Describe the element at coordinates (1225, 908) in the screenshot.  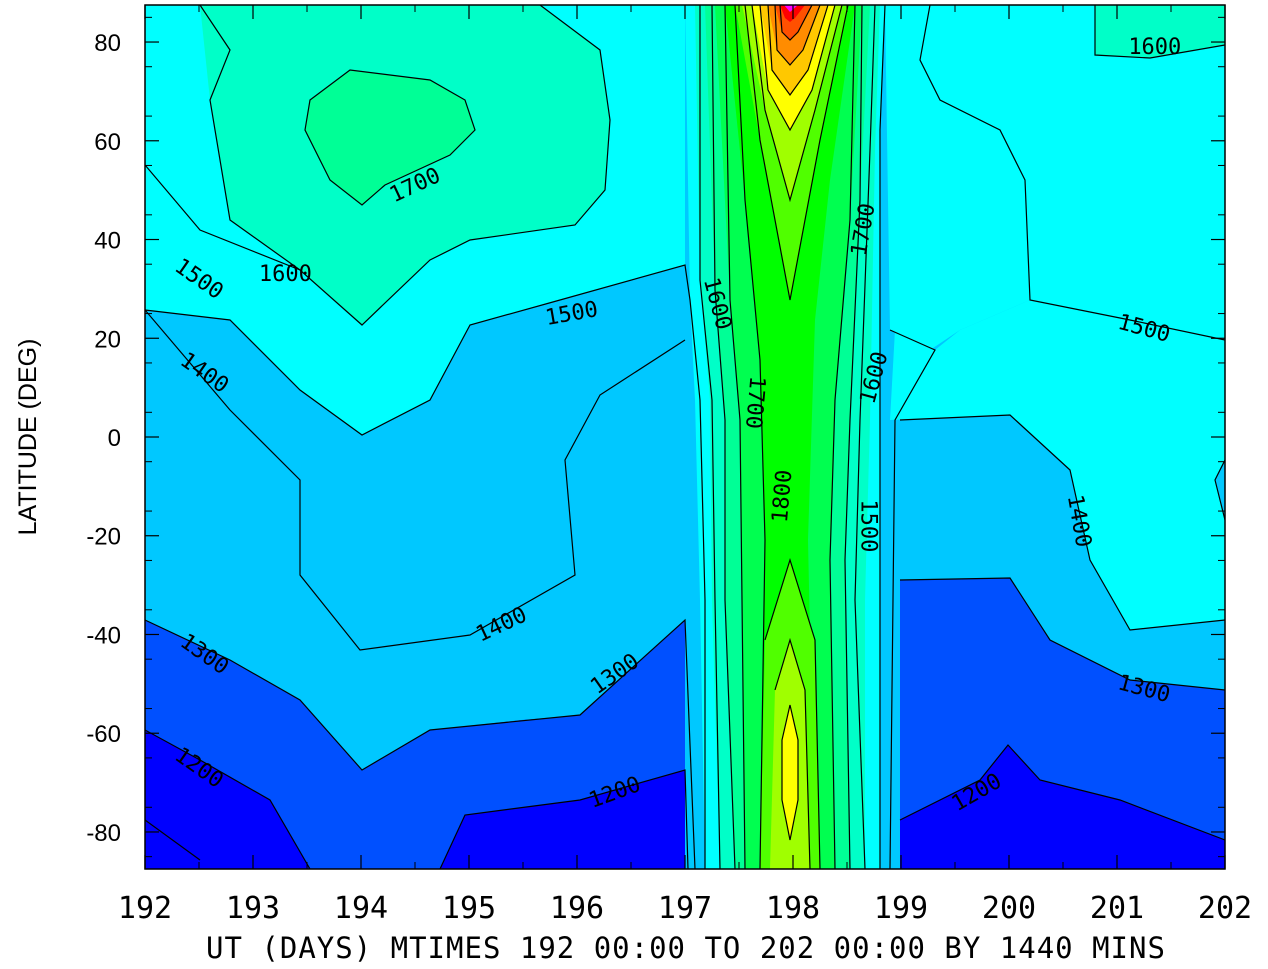
I see `x-tick-label: 202` at that location.